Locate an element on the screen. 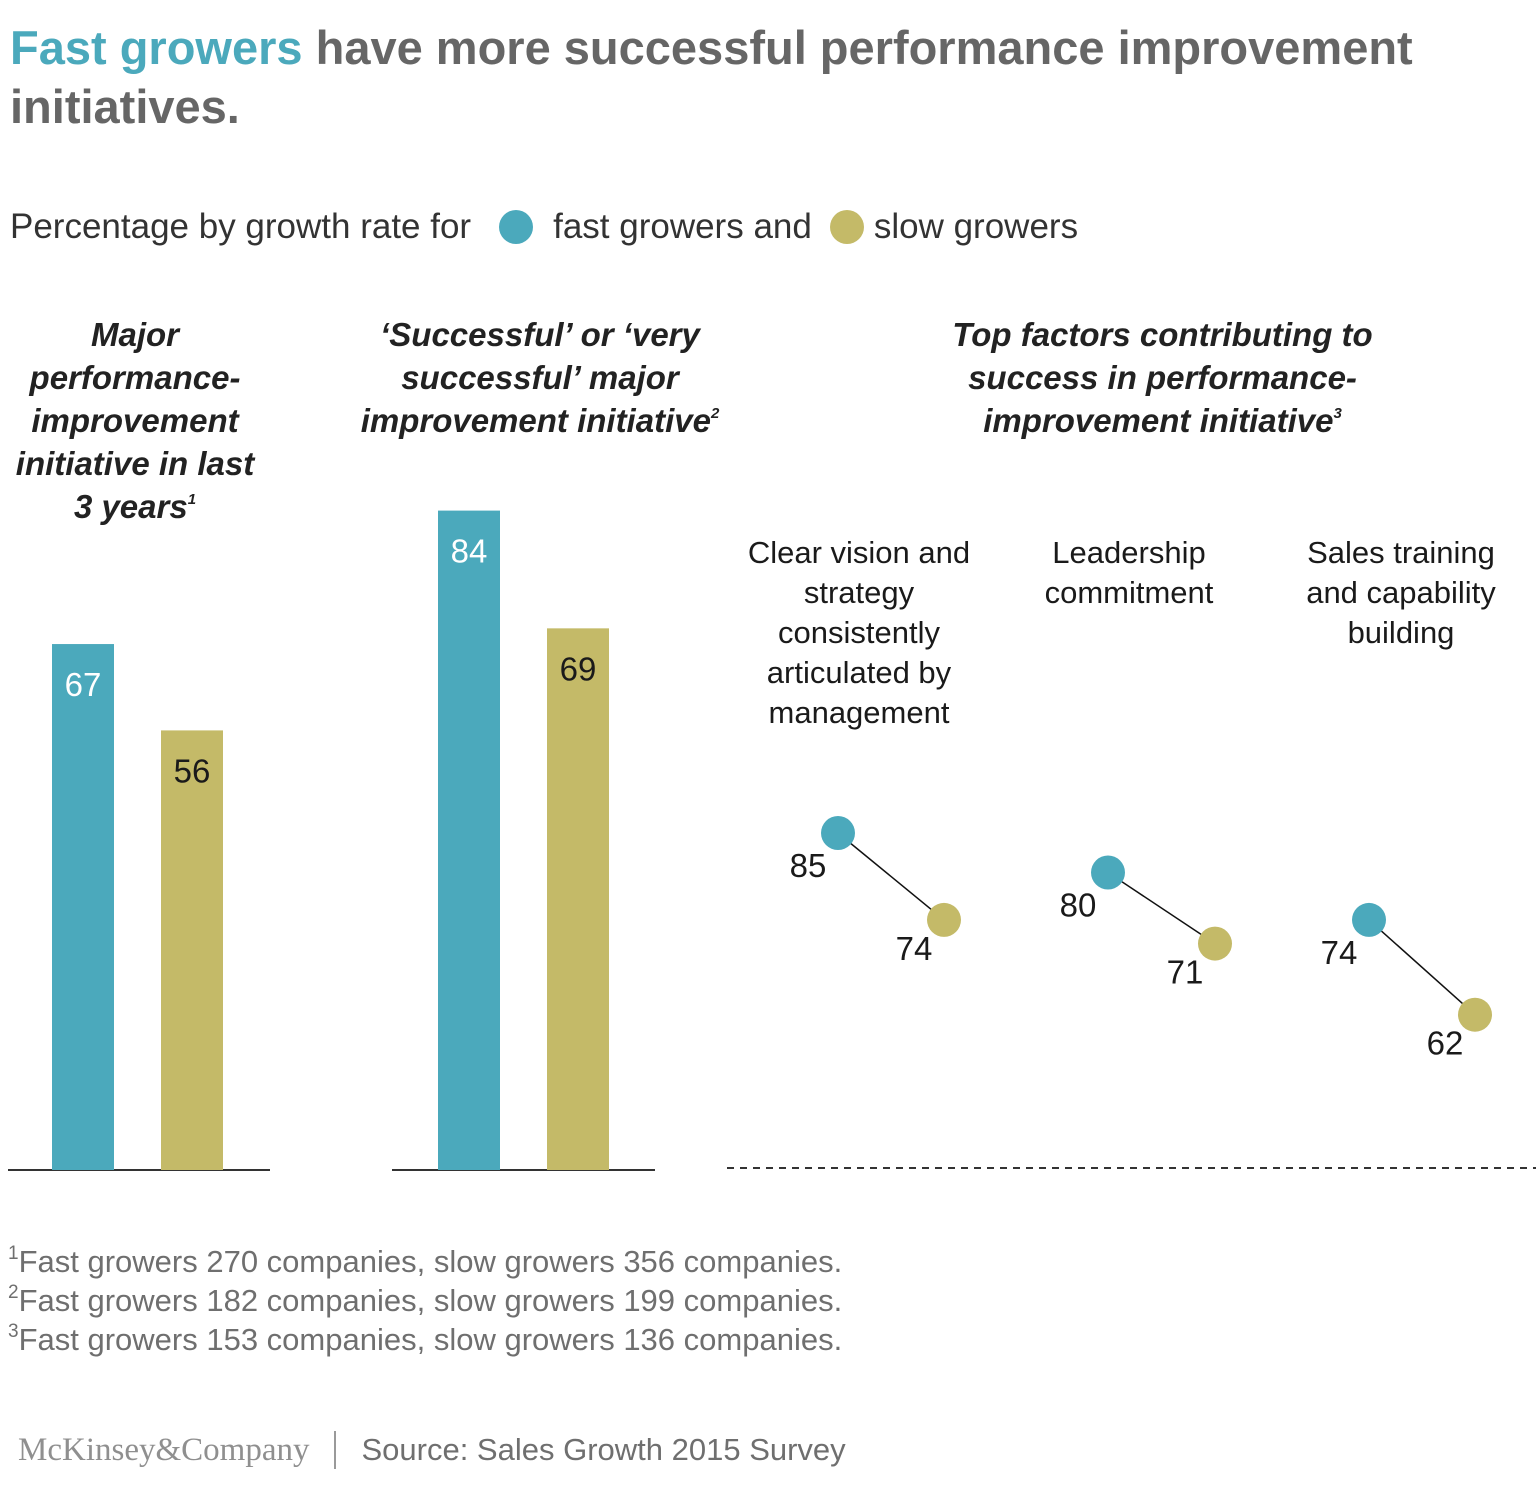 This screenshot has width=1536, height=1497. factor-2-fast-point is located at coordinates (1108, 872).